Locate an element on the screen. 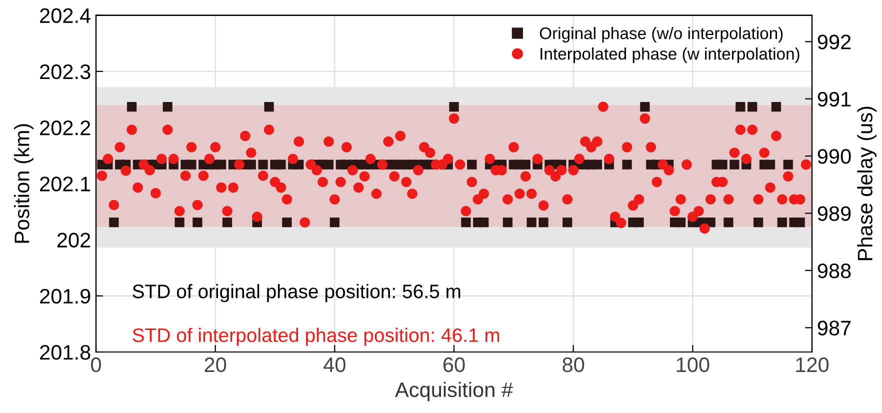 The height and width of the screenshot is (413, 882). y2-tick-label: 988 is located at coordinates (834, 270).